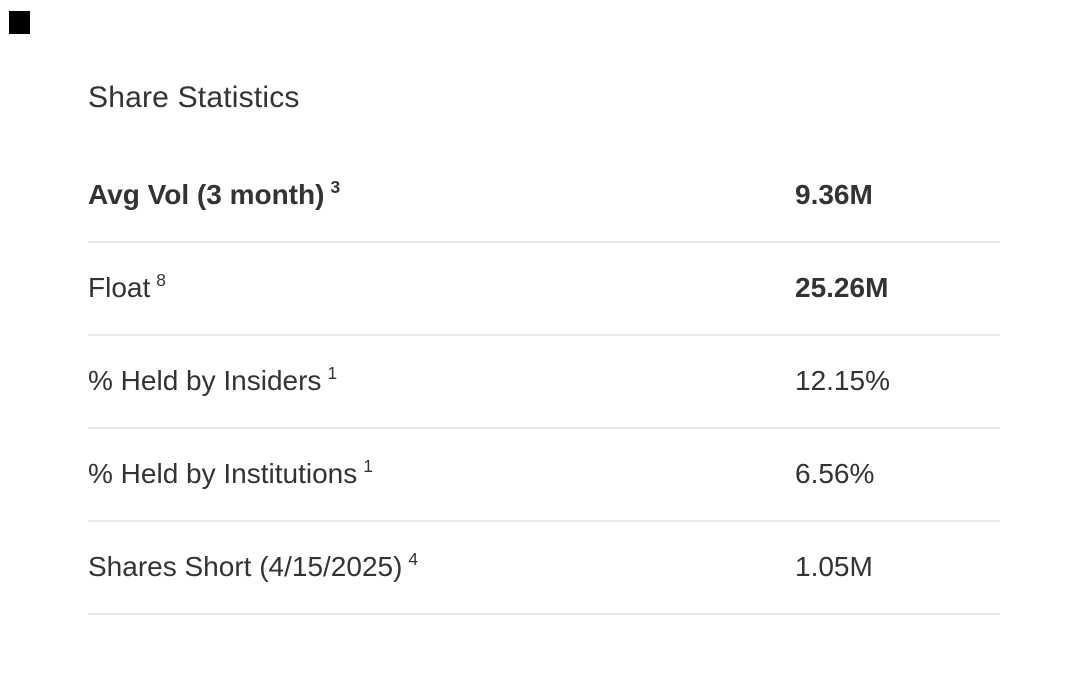 The image size is (1080, 697). I want to click on stat-row-held-by-institutions: % Held by Institutions 1 6.56%, so click(544, 475).